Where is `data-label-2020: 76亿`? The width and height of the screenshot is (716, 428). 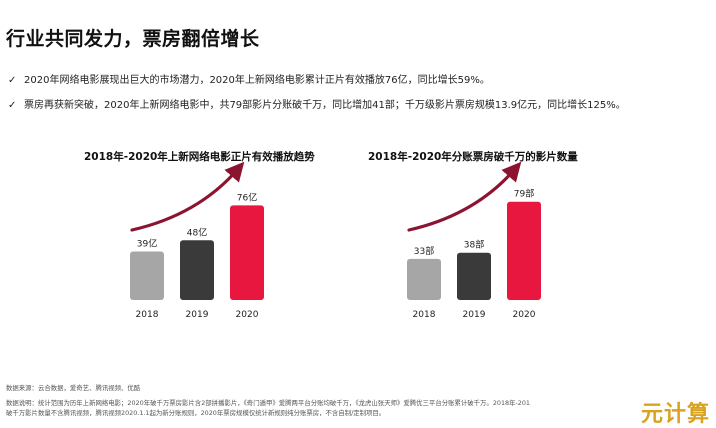
data-label-2020: 76亿 is located at coordinates (247, 197).